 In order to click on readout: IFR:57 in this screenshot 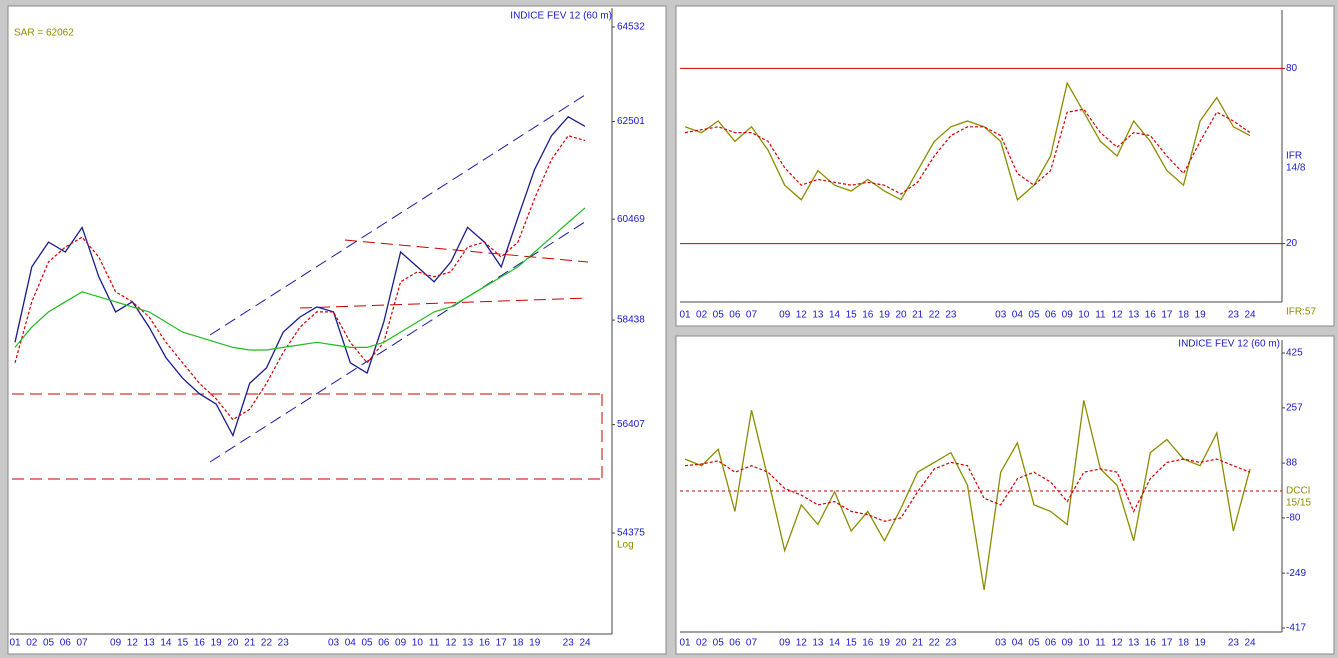, I will do `click(1301, 312)`.